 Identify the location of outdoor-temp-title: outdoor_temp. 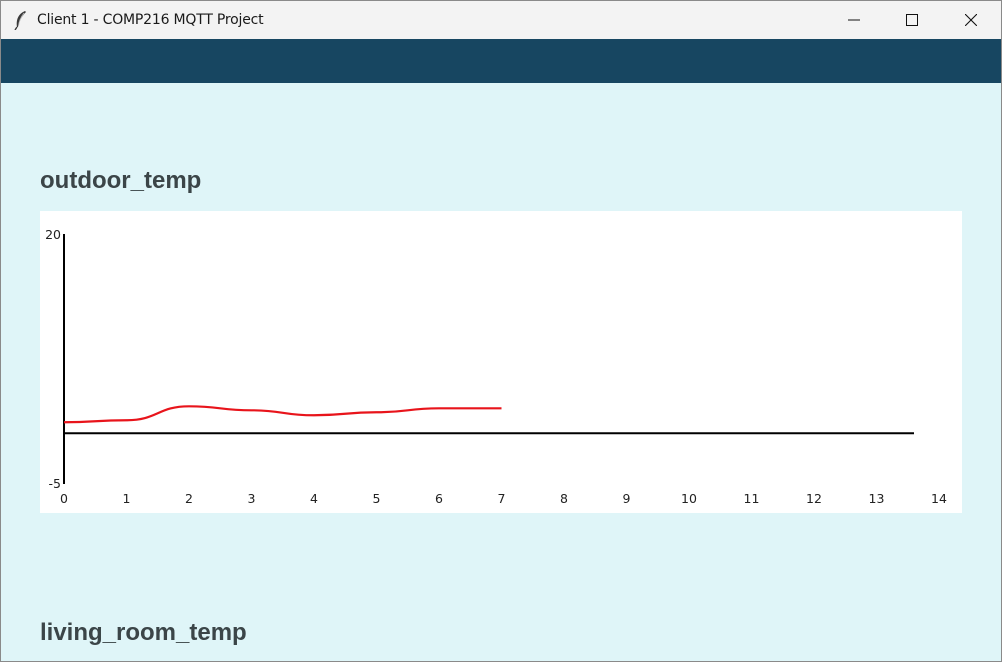
(121, 180).